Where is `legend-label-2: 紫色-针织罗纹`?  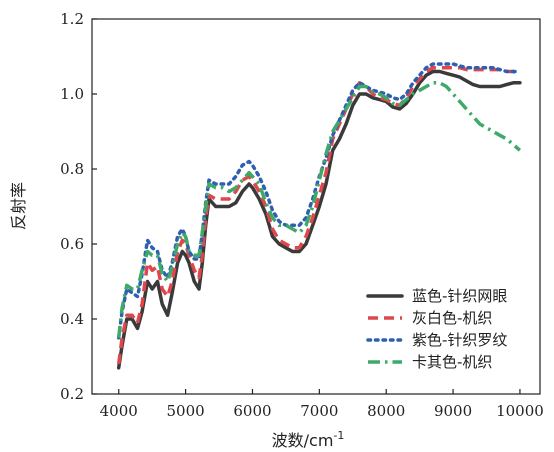 legend-label-2: 紫色-针织罗纹 is located at coordinates (459, 340).